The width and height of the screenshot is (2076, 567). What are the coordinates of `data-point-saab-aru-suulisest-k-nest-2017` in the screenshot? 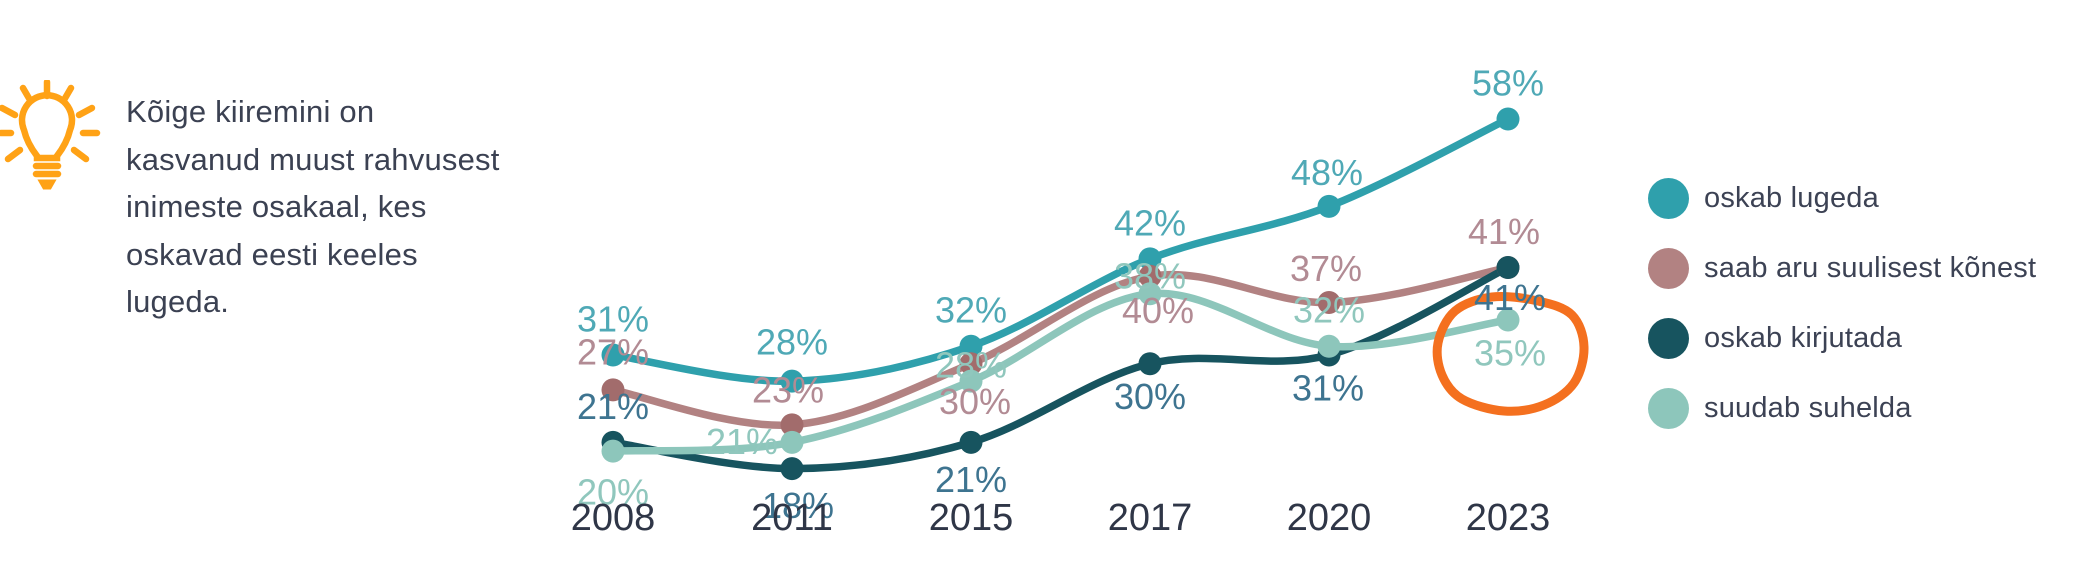 It's located at (1150, 276).